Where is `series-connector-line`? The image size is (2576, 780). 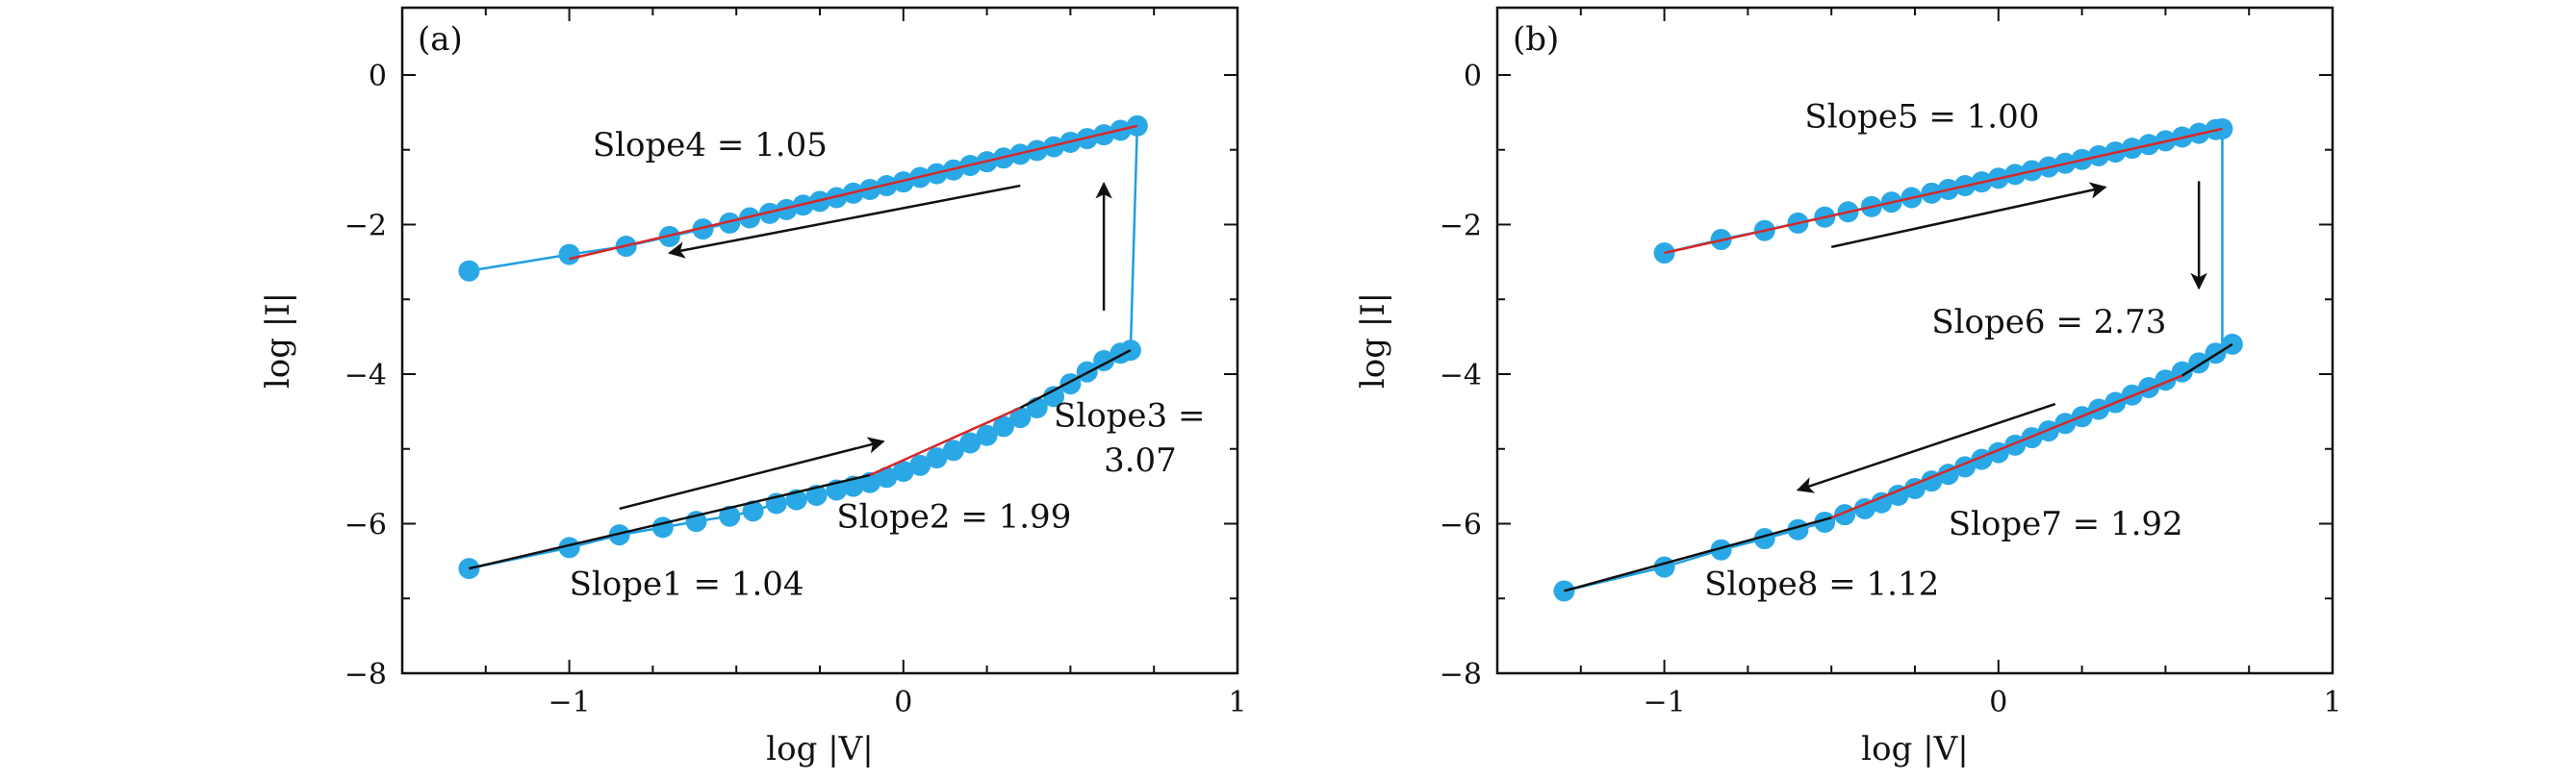
series-connector-line is located at coordinates (1898, 467).